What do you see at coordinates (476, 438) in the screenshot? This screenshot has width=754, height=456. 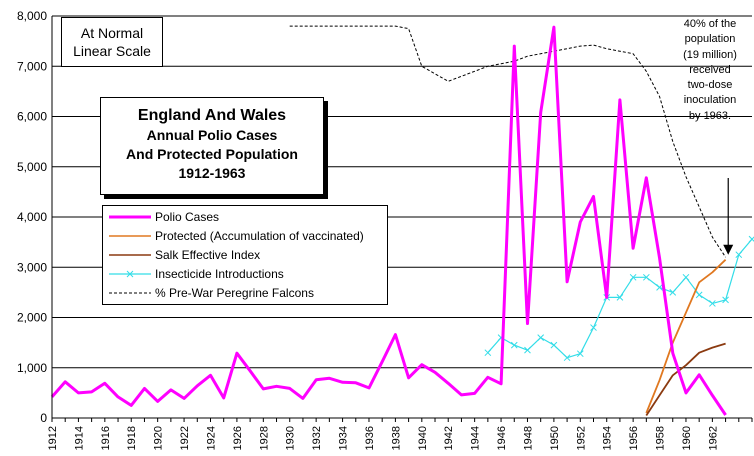 I see `x-tick-label: 1944` at bounding box center [476, 438].